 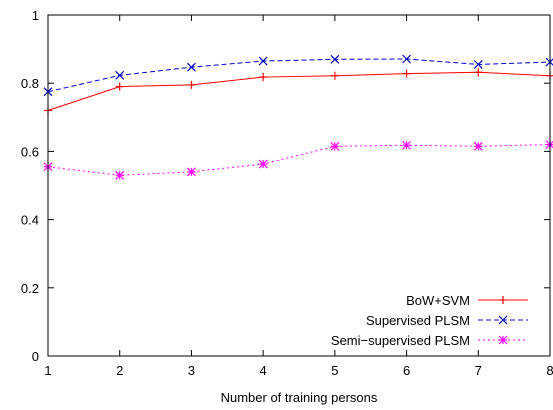 What do you see at coordinates (438, 300) in the screenshot?
I see `legend-label: BoW+SVM` at bounding box center [438, 300].